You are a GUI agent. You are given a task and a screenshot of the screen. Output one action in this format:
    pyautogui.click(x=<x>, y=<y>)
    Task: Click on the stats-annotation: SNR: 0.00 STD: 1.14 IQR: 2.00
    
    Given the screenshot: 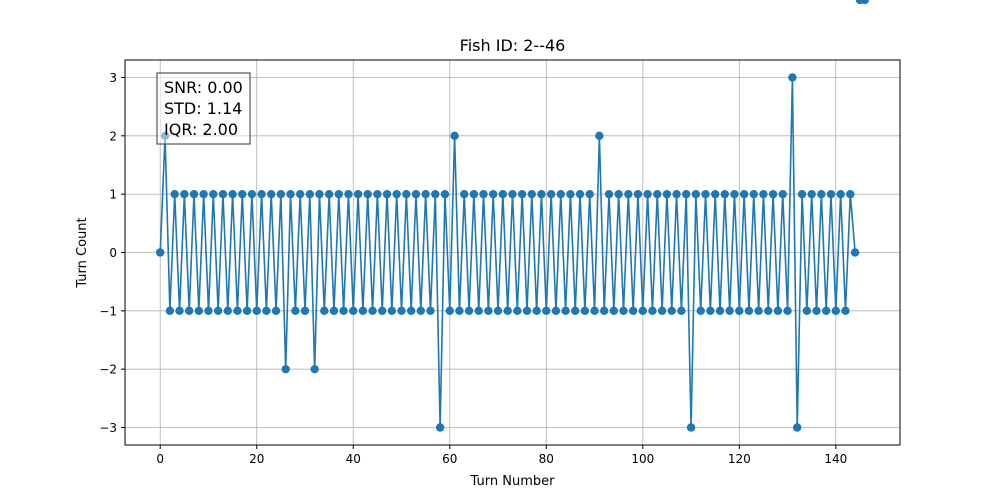 What is the action you would take?
    pyautogui.click(x=203, y=108)
    